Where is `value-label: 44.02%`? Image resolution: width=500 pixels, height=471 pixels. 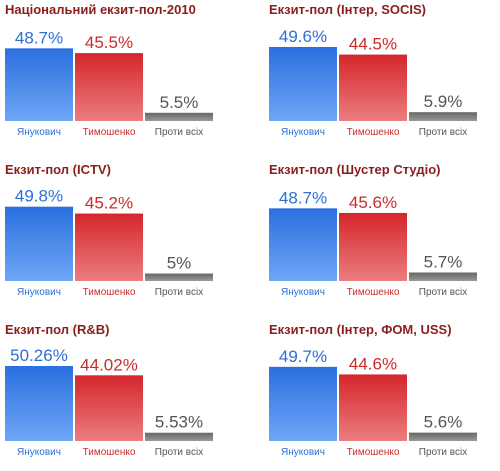
value-label: 44.02% is located at coordinates (109, 364).